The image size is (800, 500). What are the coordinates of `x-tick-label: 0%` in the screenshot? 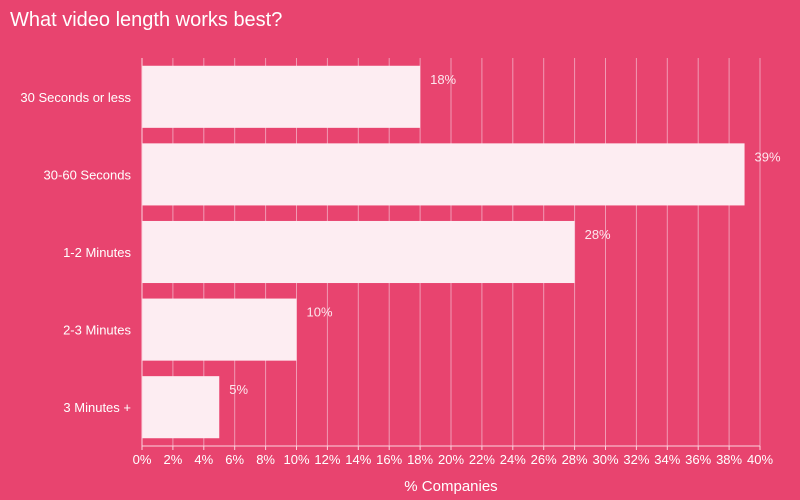 It's located at (142, 459).